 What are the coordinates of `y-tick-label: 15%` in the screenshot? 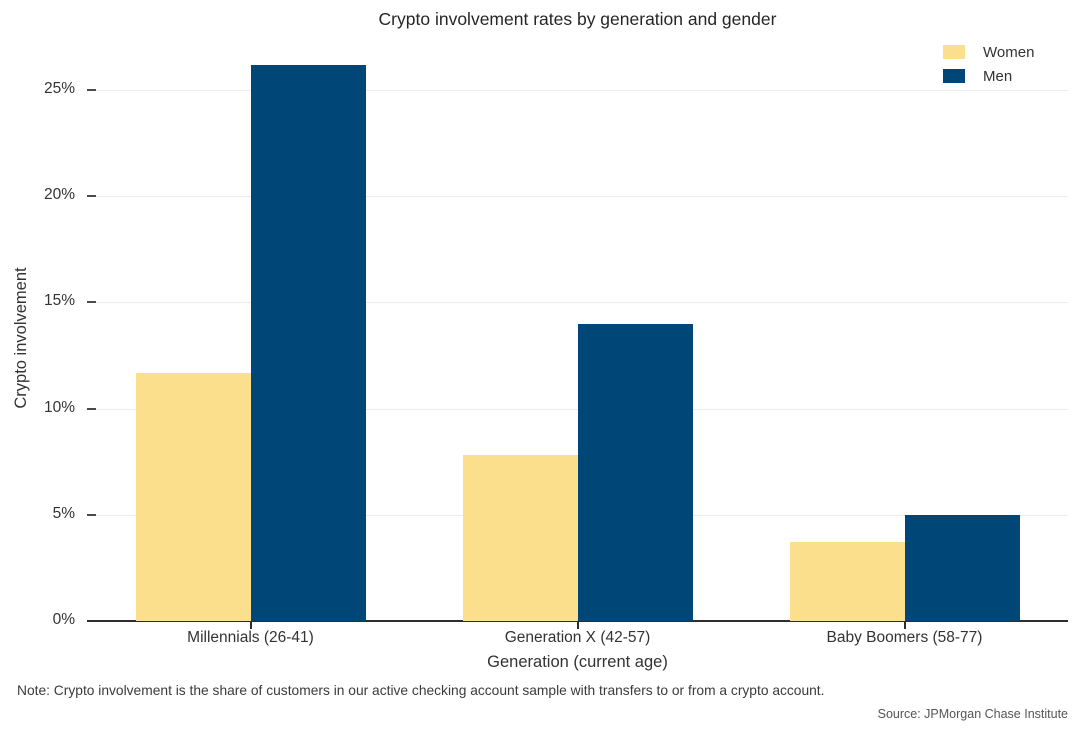 It's located at (59, 301).